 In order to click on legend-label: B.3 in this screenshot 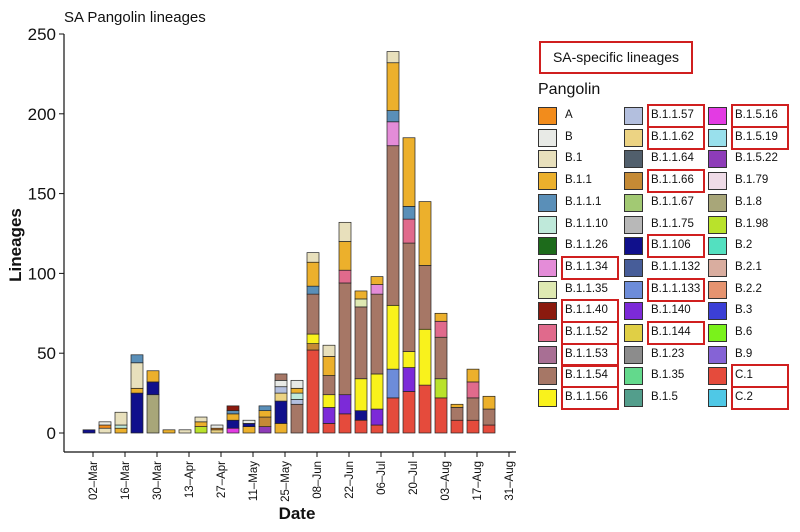, I will do `click(744, 310)`.